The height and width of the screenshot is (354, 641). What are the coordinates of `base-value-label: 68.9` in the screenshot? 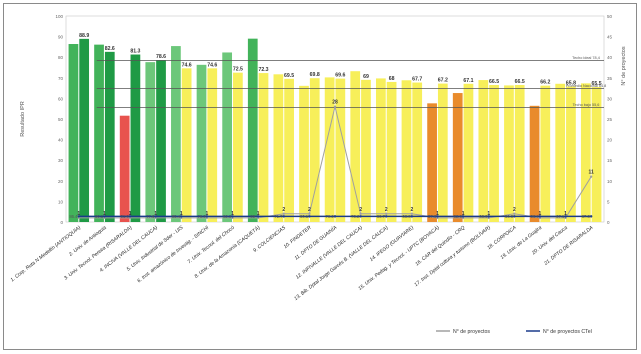 It's located at (483, 216).